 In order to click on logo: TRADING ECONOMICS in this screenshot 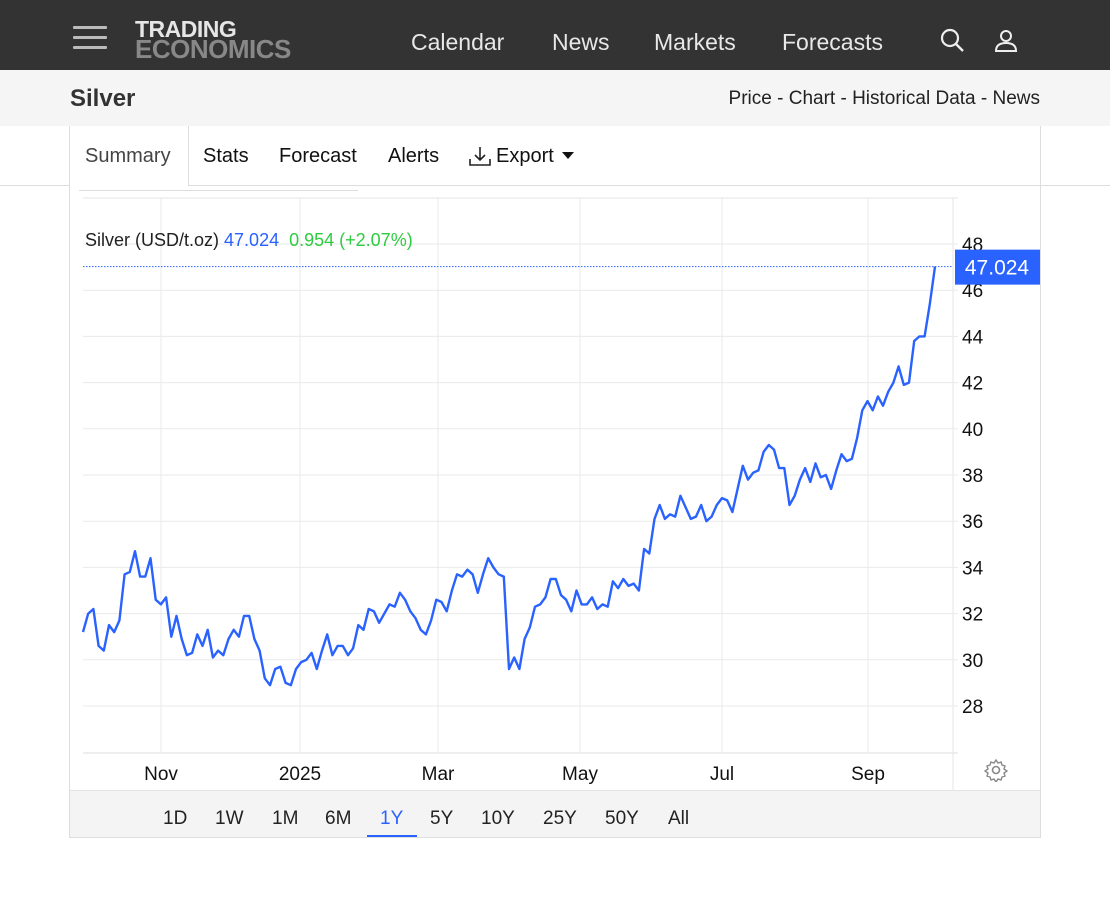, I will do `click(213, 40)`.